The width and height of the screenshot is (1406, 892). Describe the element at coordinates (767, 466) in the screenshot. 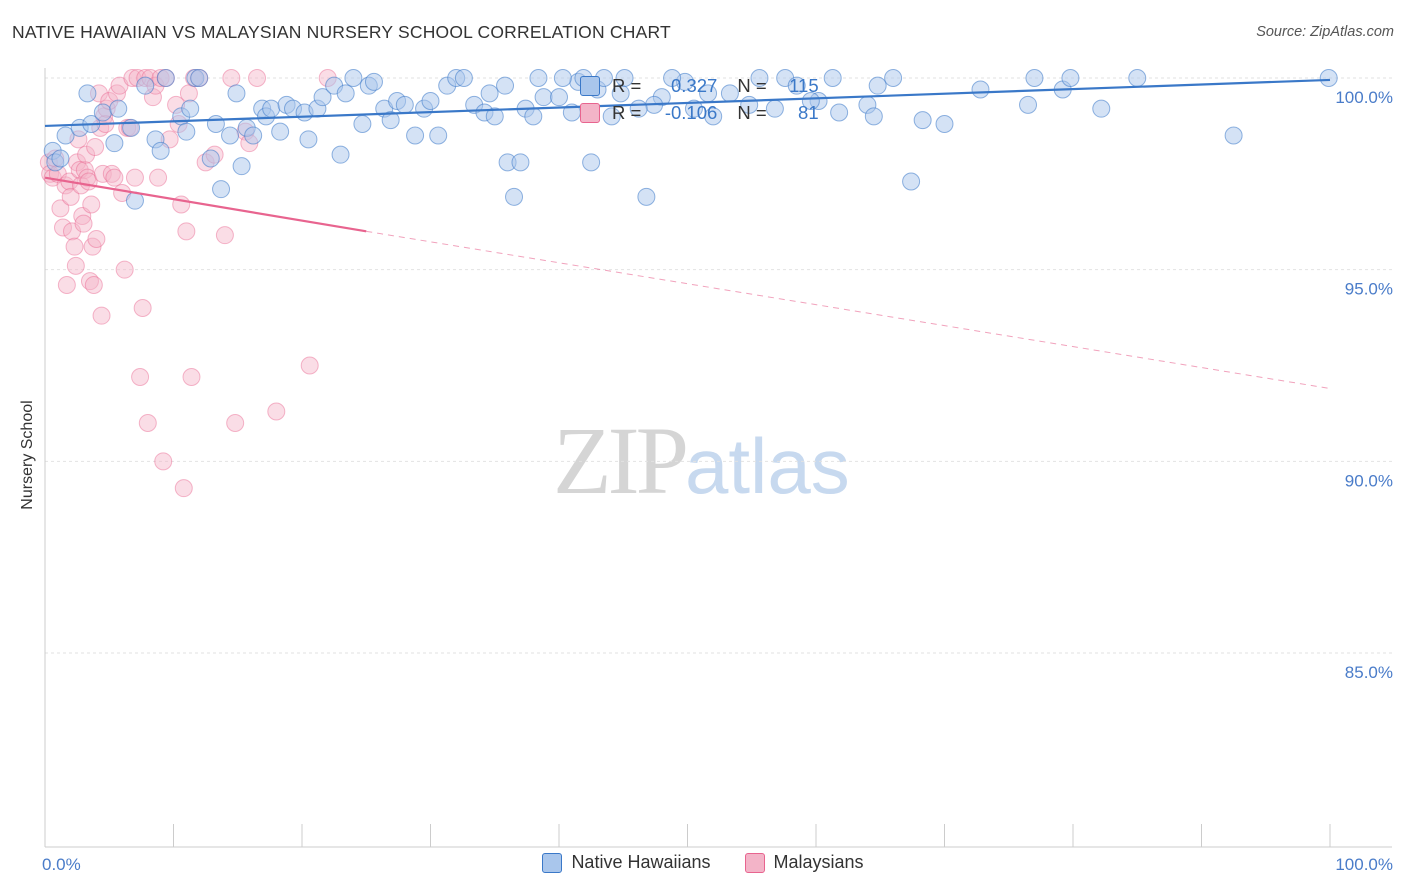

I see `watermark-atlas: atlas` at that location.